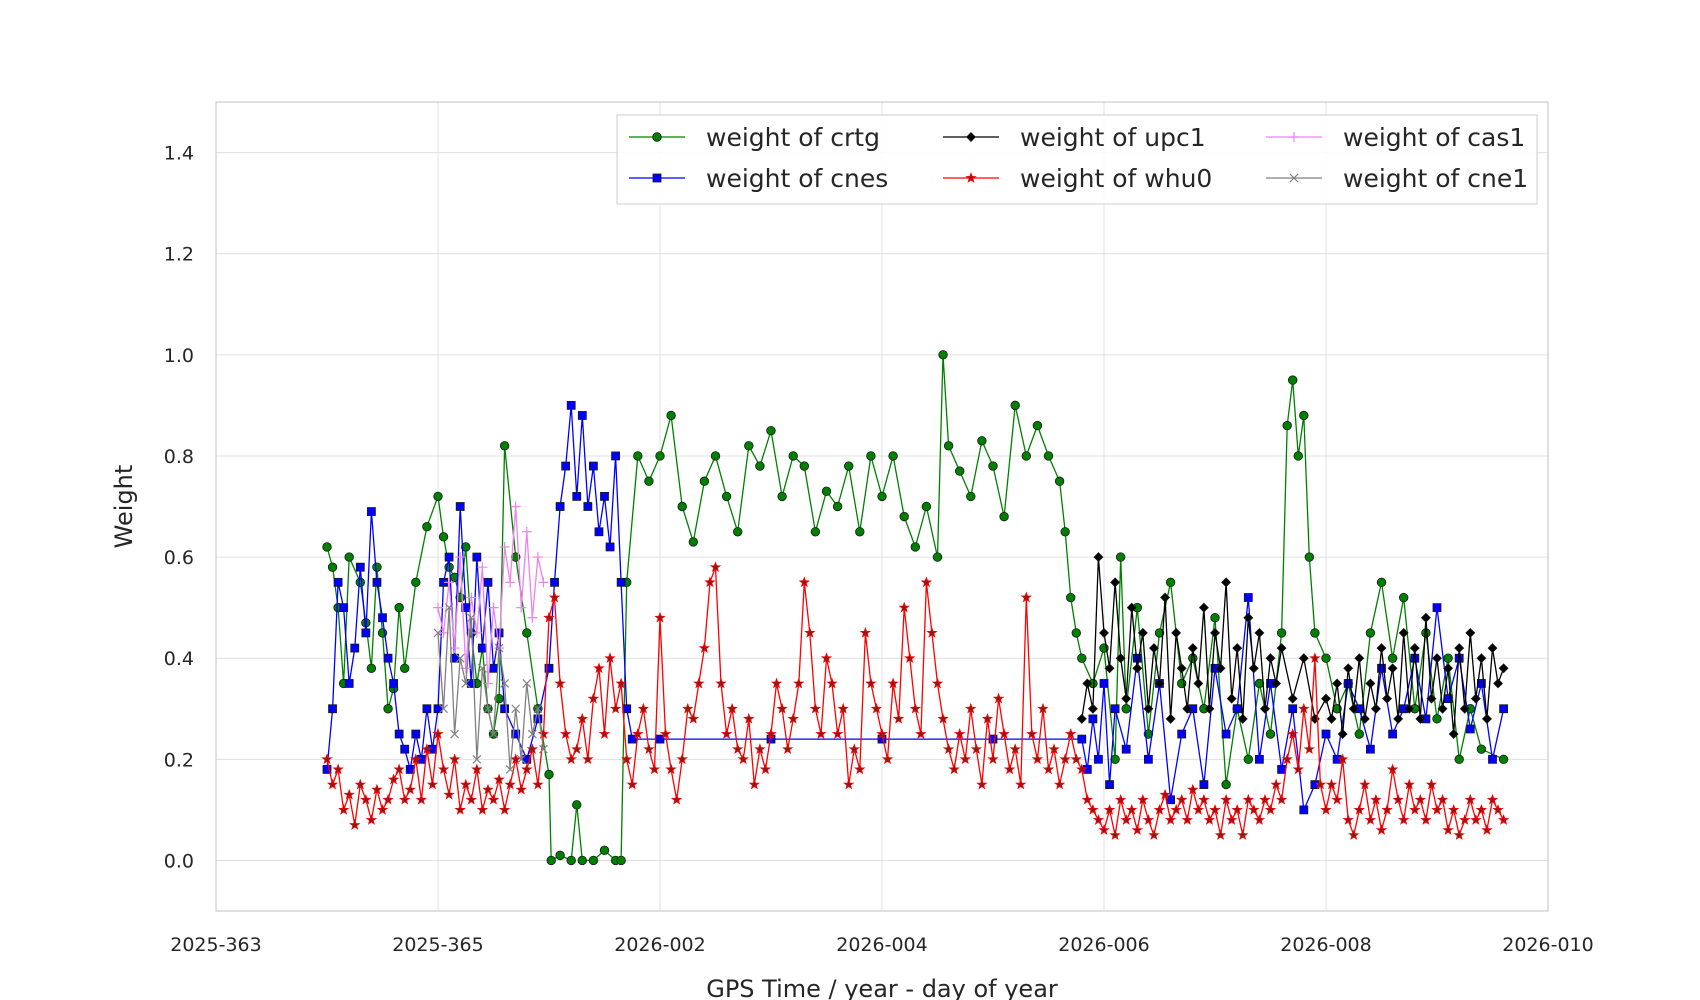  I want to click on x-tick-label: 2026-010, so click(1547, 945).